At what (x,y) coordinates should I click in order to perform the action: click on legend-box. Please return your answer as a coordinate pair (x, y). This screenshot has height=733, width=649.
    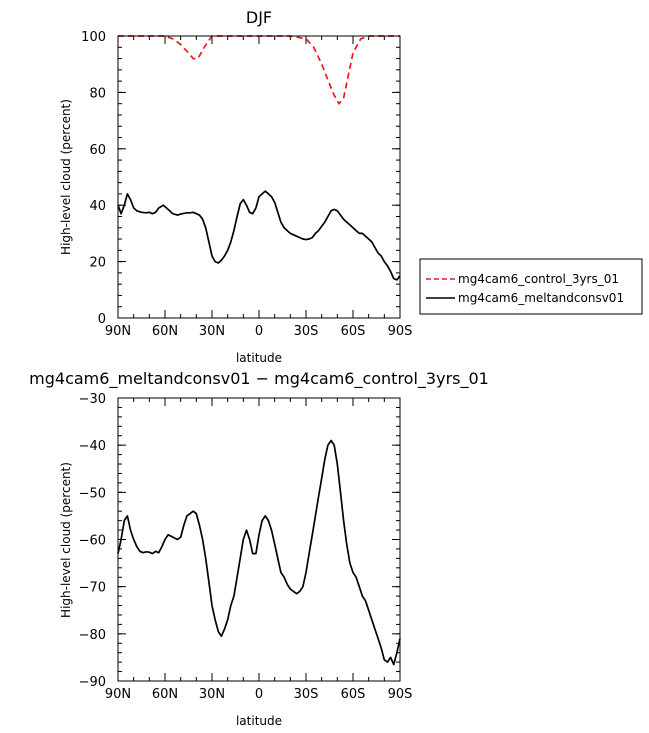
    Looking at the image, I should click on (531, 286).